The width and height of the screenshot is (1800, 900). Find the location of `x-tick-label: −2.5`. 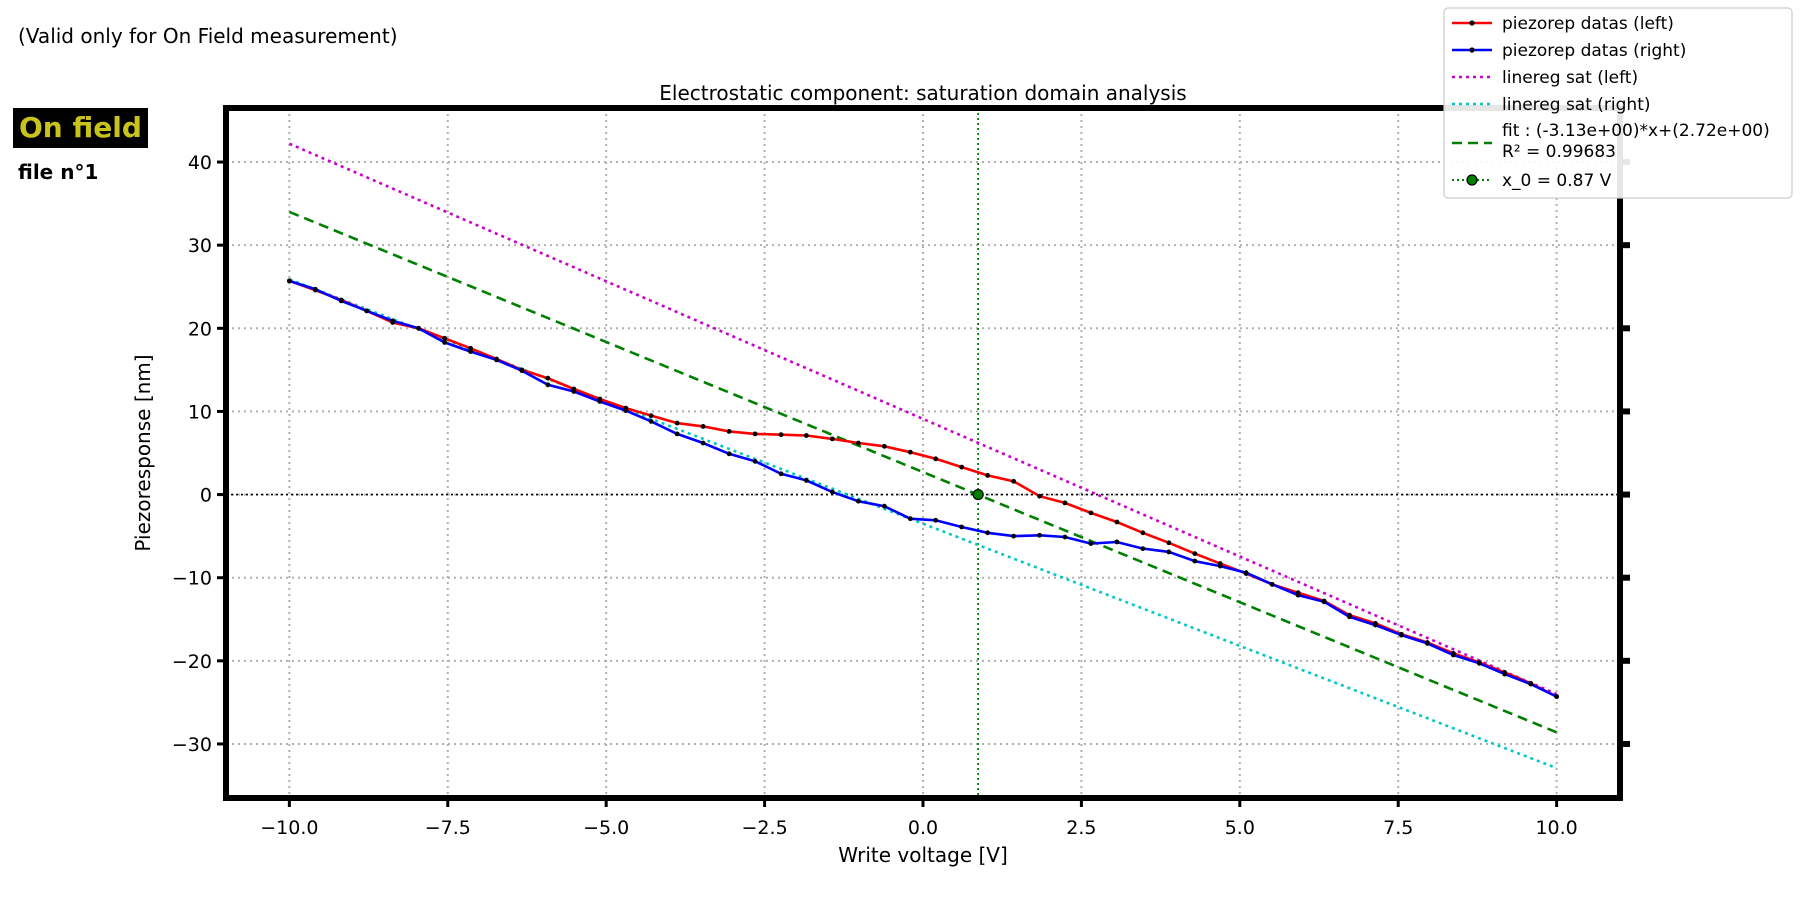

x-tick-label: −2.5 is located at coordinates (765, 828).